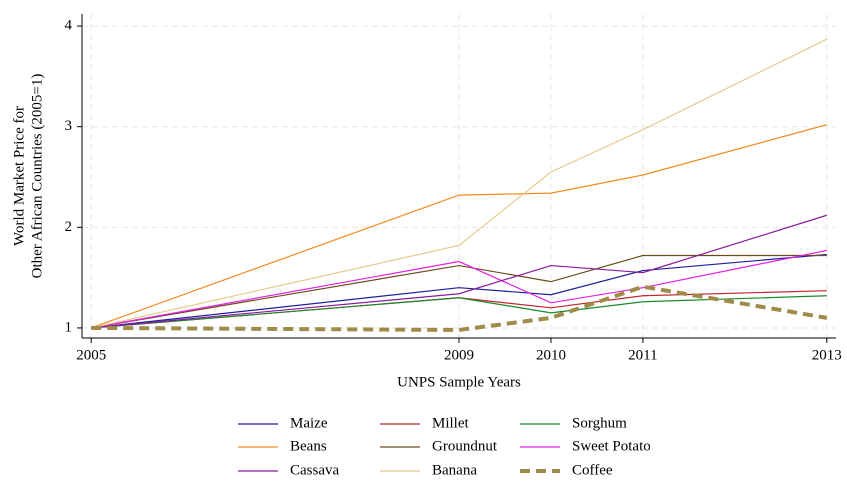 This screenshot has width=847, height=487. What do you see at coordinates (309, 423) in the screenshot?
I see `legend-label: Maize` at bounding box center [309, 423].